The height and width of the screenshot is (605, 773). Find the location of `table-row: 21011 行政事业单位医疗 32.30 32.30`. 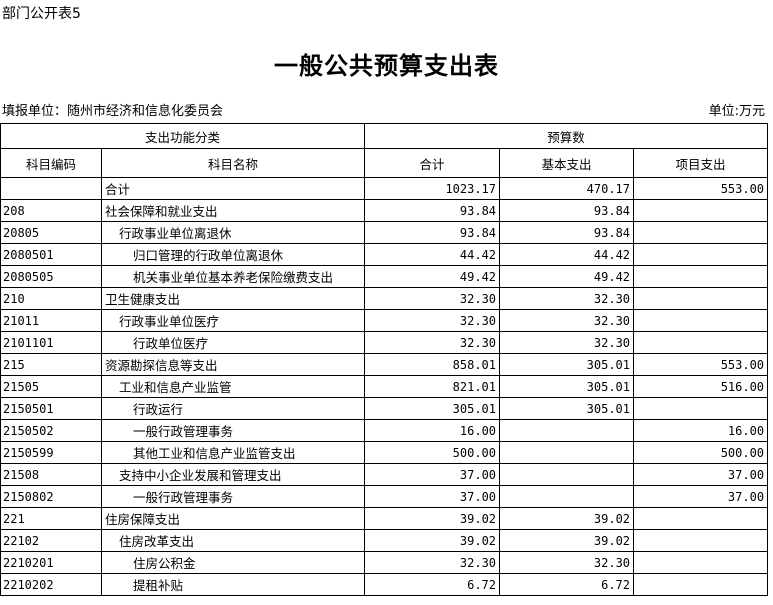

table-row: 21011 行政事业单位医疗 32.30 32.30 is located at coordinates (384, 320).